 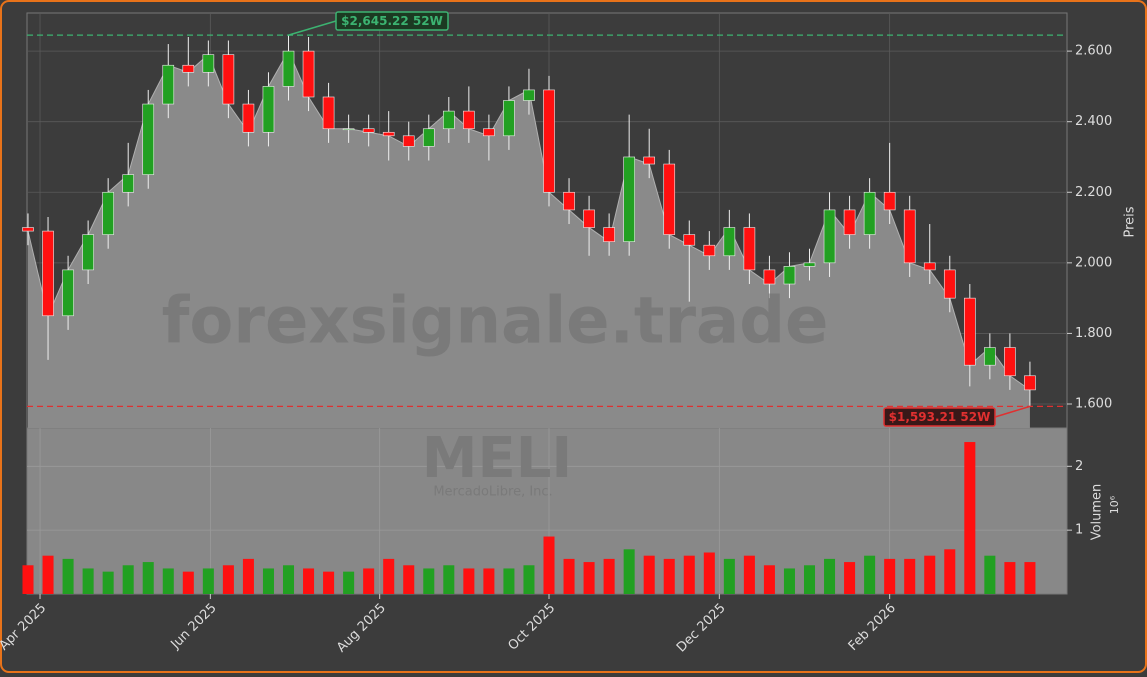 I want to click on y-tick-label: 2.400, so click(x=1093, y=121).